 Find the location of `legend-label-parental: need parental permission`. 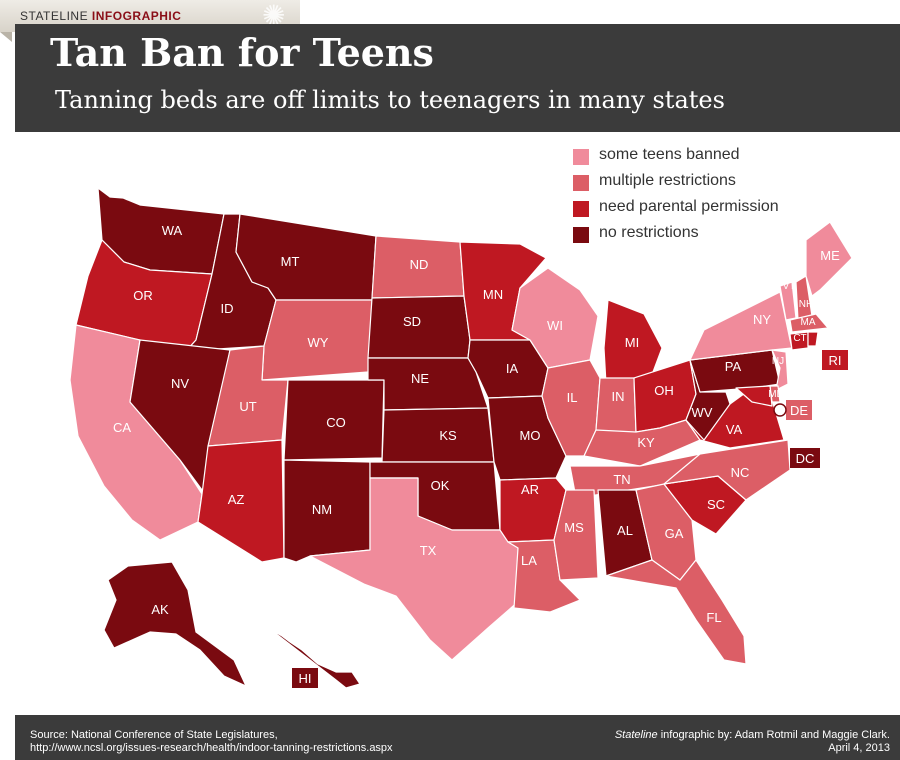

legend-label-parental: need parental permission is located at coordinates (689, 206).